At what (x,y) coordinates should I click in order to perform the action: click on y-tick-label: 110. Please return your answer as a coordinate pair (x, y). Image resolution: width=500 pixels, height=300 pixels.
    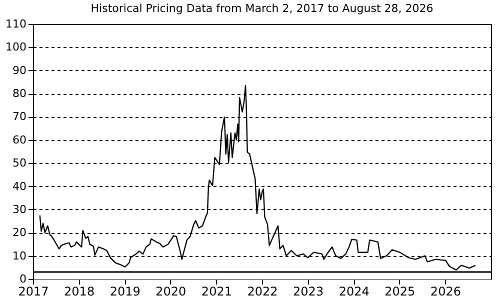
    Looking at the image, I should click on (16, 24).